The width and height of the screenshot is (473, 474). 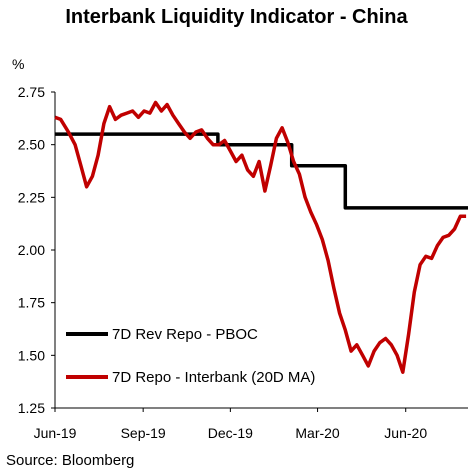 What do you see at coordinates (31, 303) in the screenshot?
I see `y-tick-label: 1.75` at bounding box center [31, 303].